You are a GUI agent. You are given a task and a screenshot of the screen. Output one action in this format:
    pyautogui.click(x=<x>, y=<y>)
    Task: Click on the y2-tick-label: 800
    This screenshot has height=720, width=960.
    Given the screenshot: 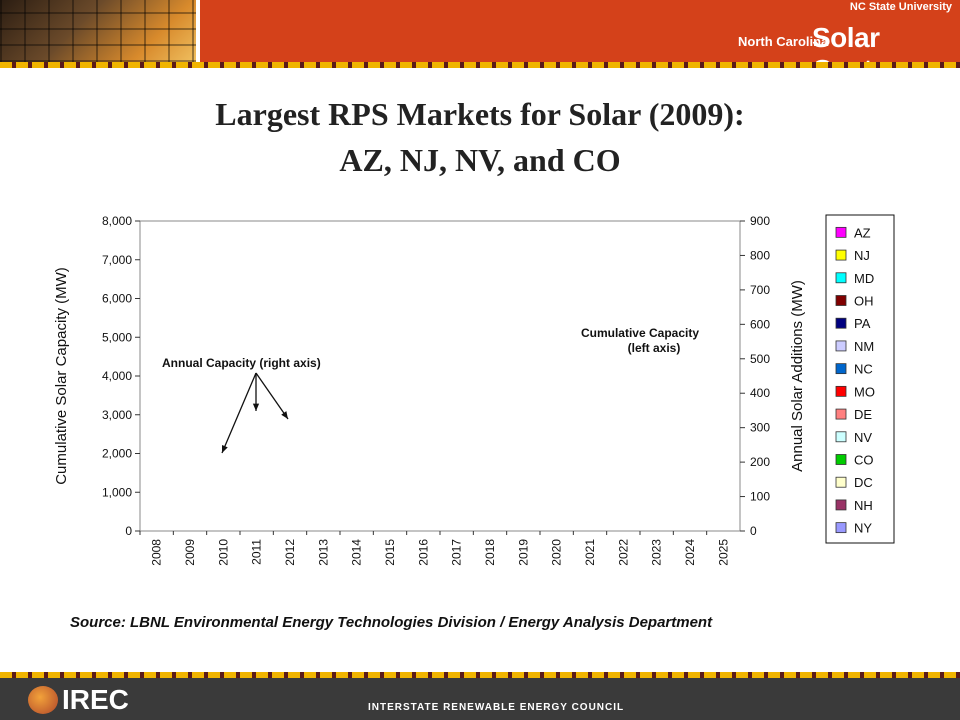 What is the action you would take?
    pyautogui.click(x=760, y=255)
    